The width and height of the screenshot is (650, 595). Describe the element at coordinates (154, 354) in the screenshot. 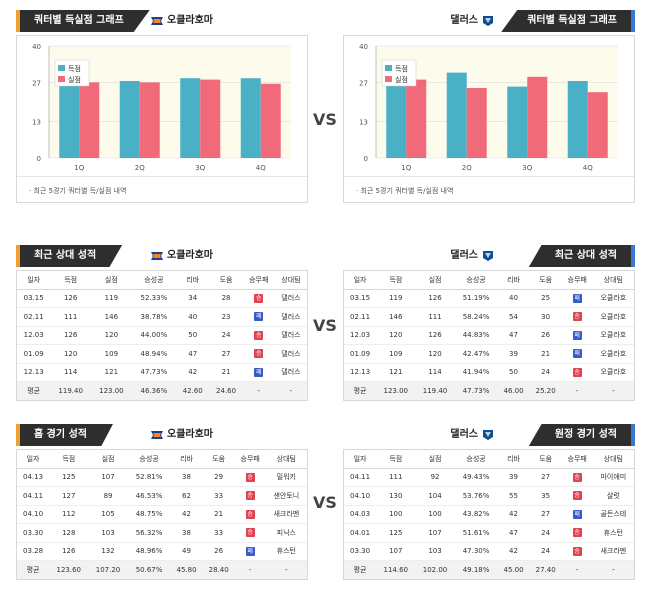

I see `table-cell: 48.94%` at that location.